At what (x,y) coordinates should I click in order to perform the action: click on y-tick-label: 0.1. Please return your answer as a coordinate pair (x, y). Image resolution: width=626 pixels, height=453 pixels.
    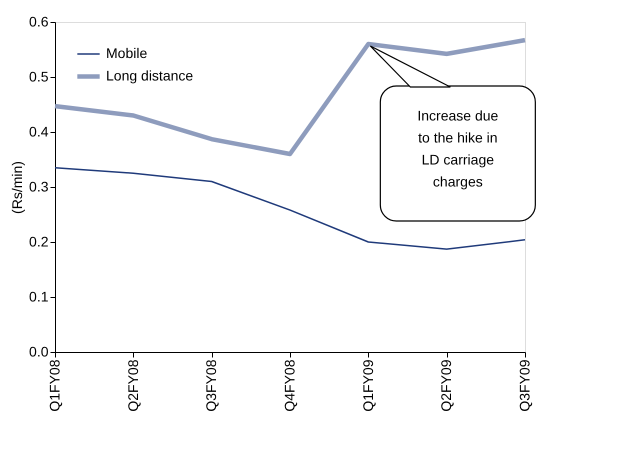
    Looking at the image, I should click on (39, 296).